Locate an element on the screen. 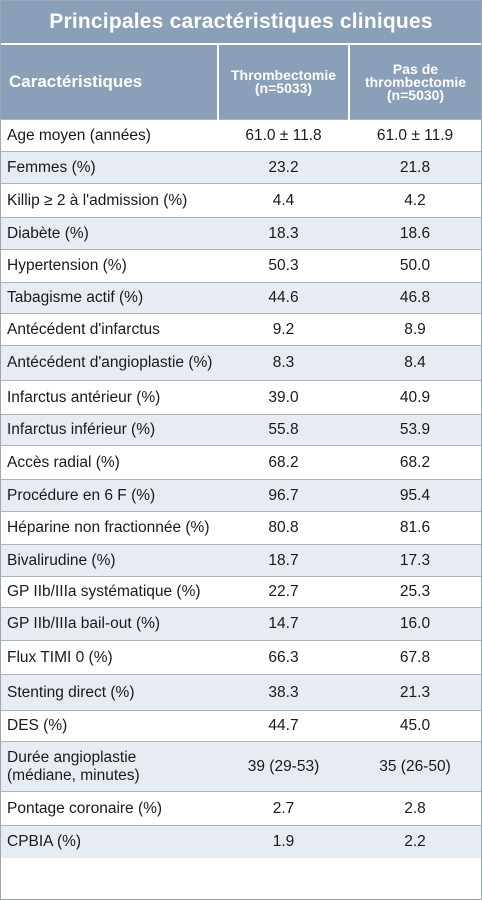  row-label: Age moyen (années) is located at coordinates (109, 135).